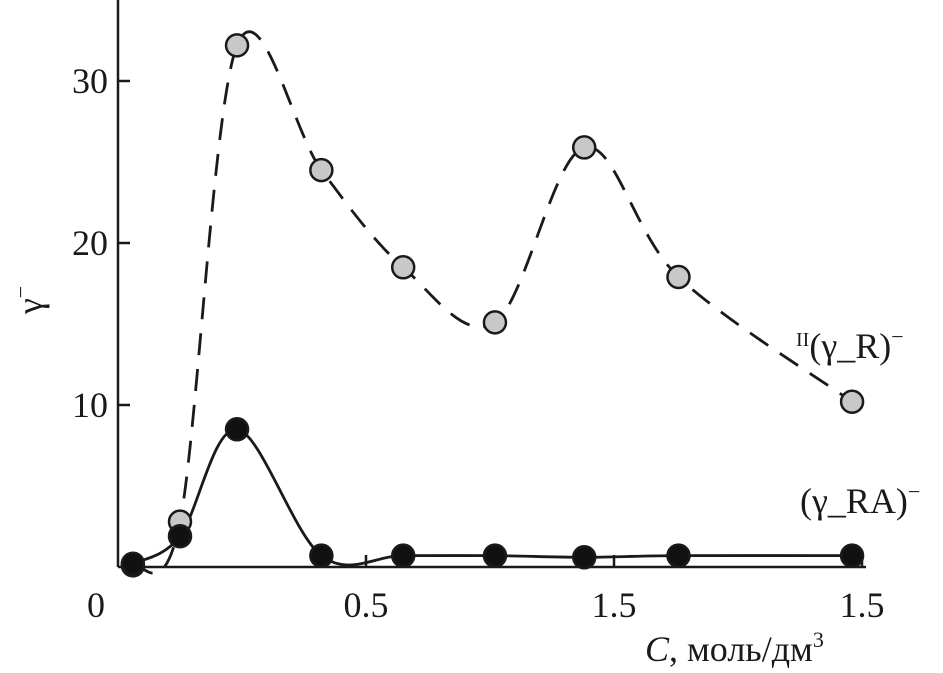 The image size is (943, 673). I want to click on series-label-gamma-ra: (γ_RA)−, so click(860, 500).